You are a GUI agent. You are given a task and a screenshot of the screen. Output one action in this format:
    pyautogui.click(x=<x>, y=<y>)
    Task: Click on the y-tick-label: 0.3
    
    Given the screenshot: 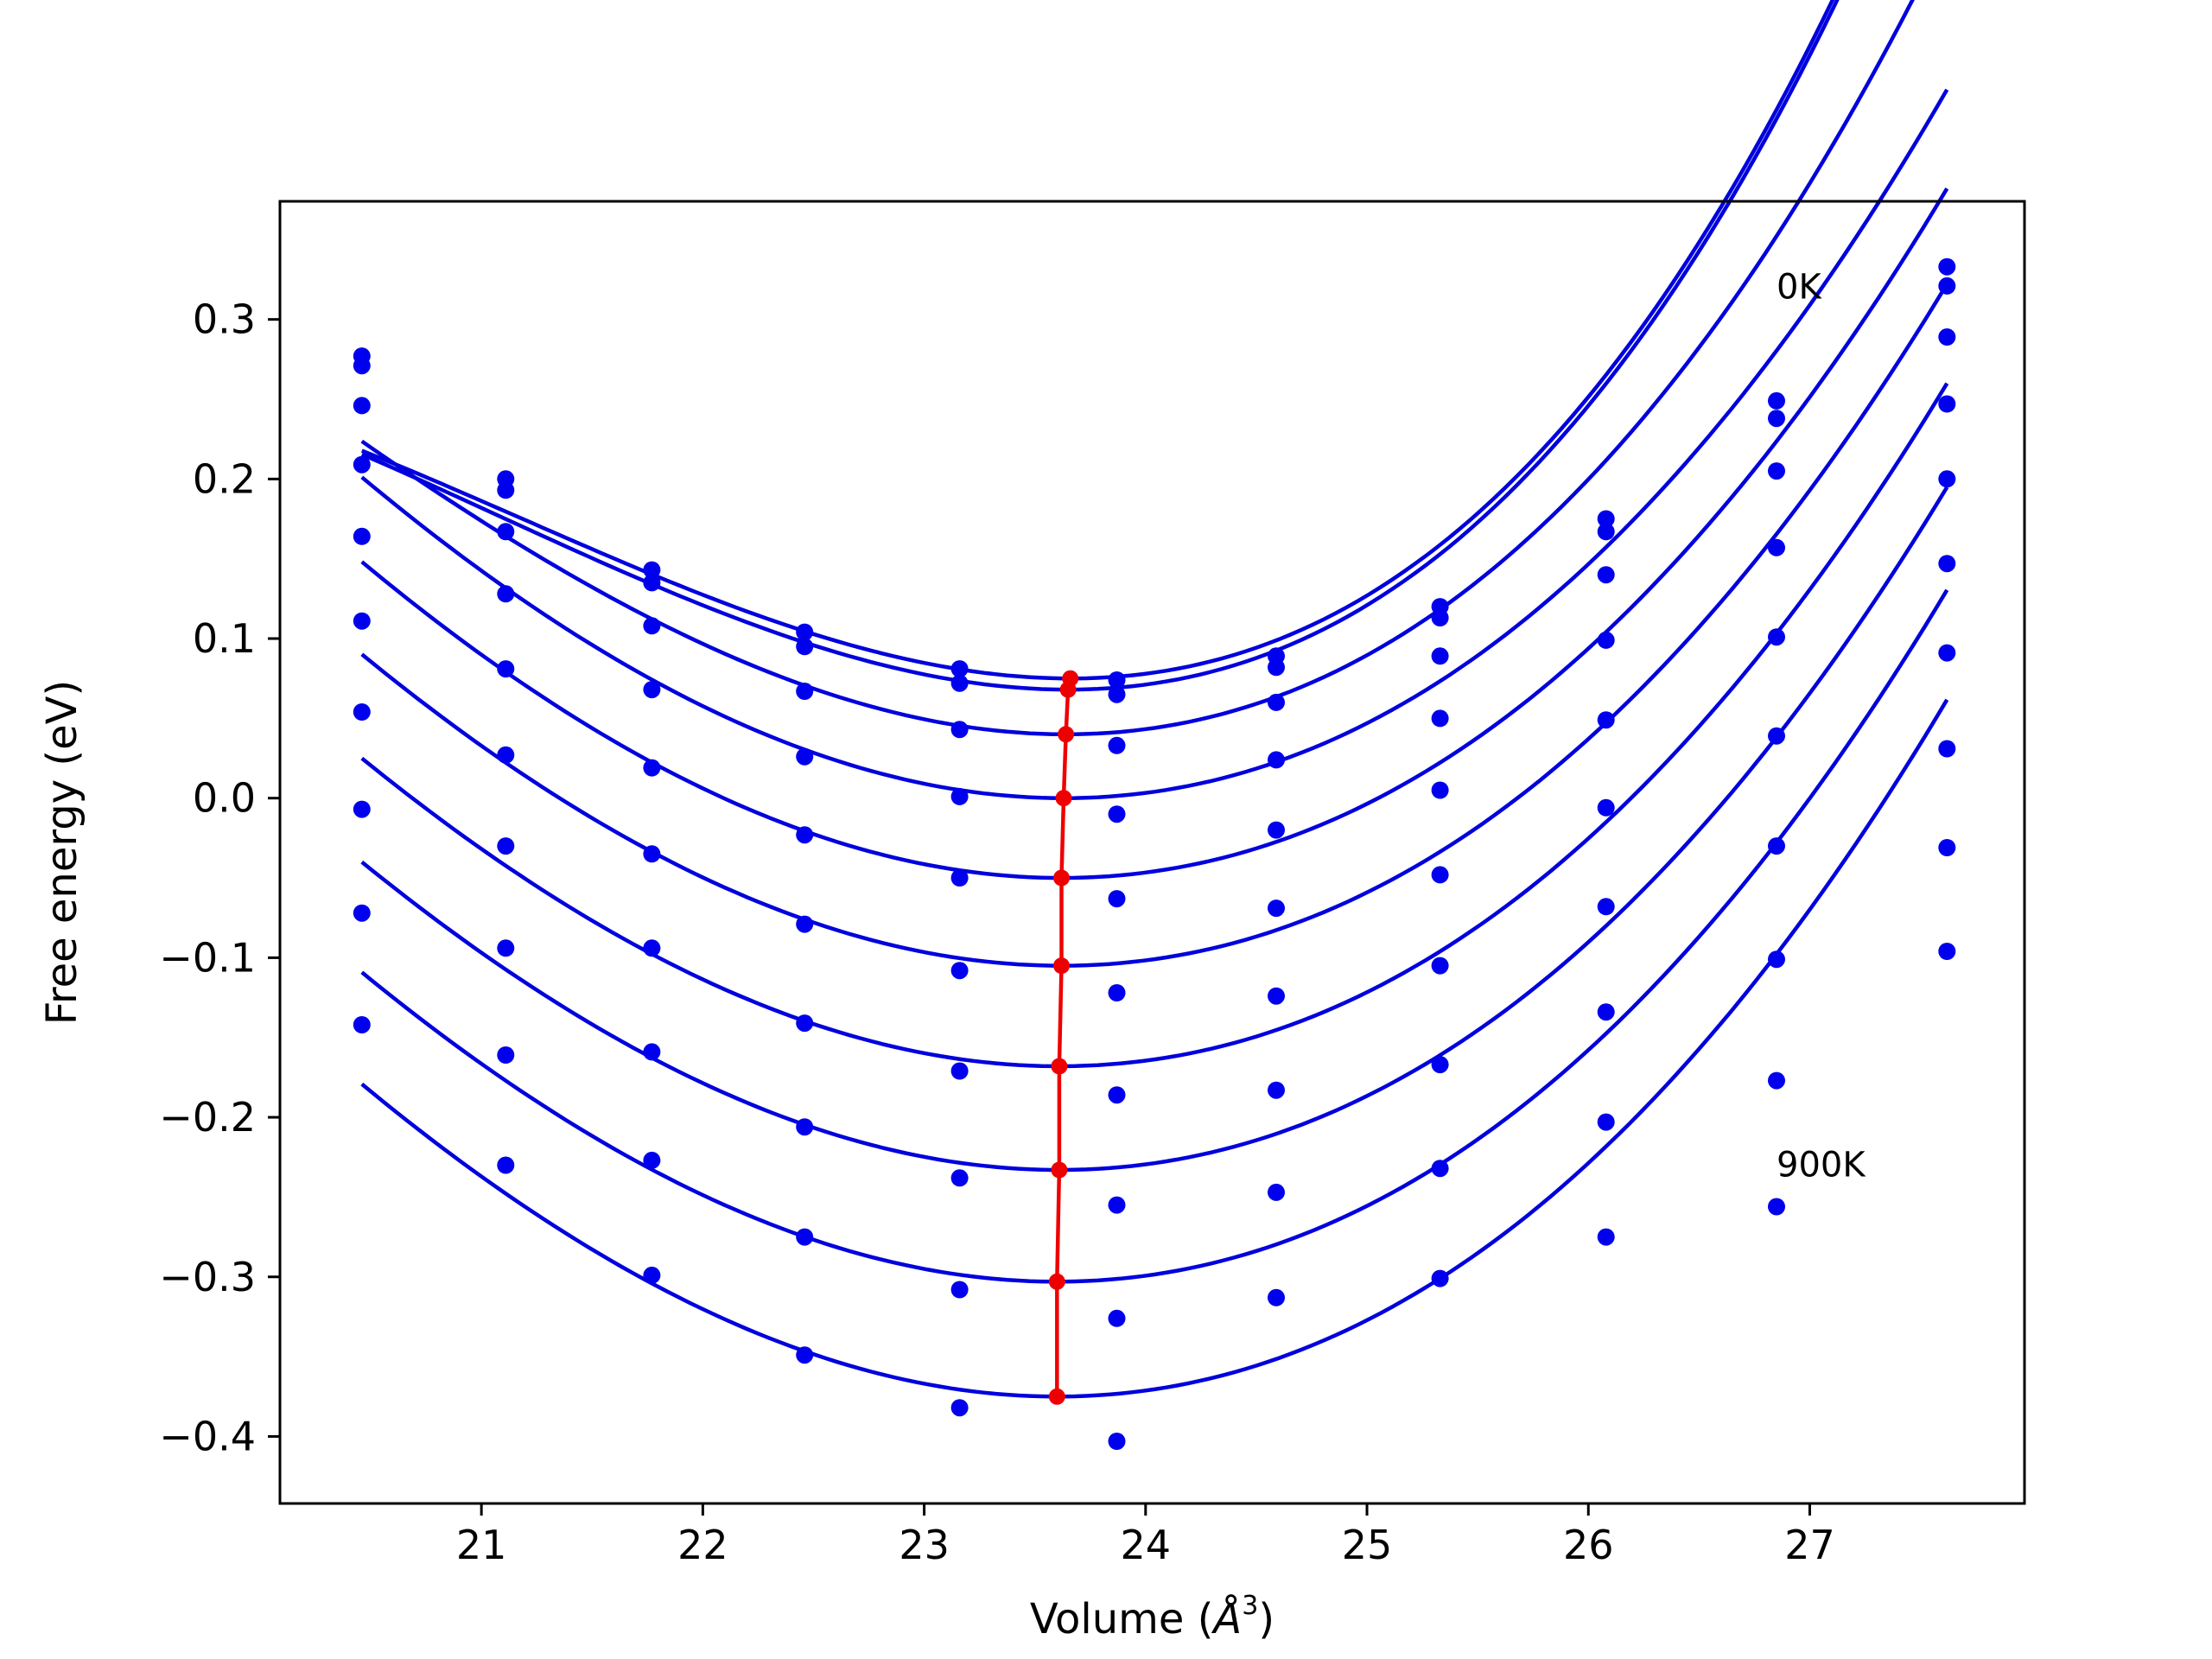 What is the action you would take?
    pyautogui.click(x=224, y=319)
    